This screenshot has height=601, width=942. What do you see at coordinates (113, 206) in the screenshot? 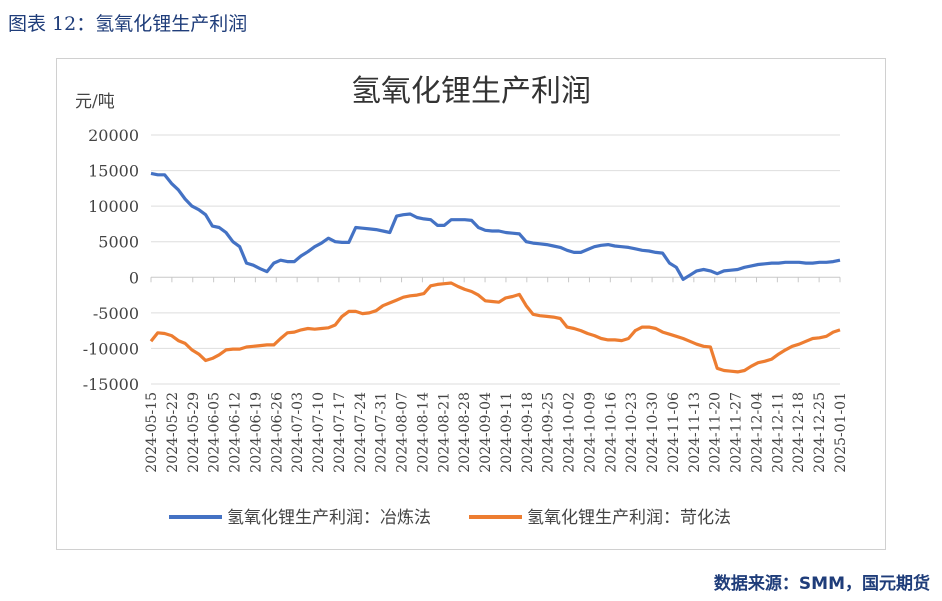
I see `y-tick-label: 10000` at bounding box center [113, 206].